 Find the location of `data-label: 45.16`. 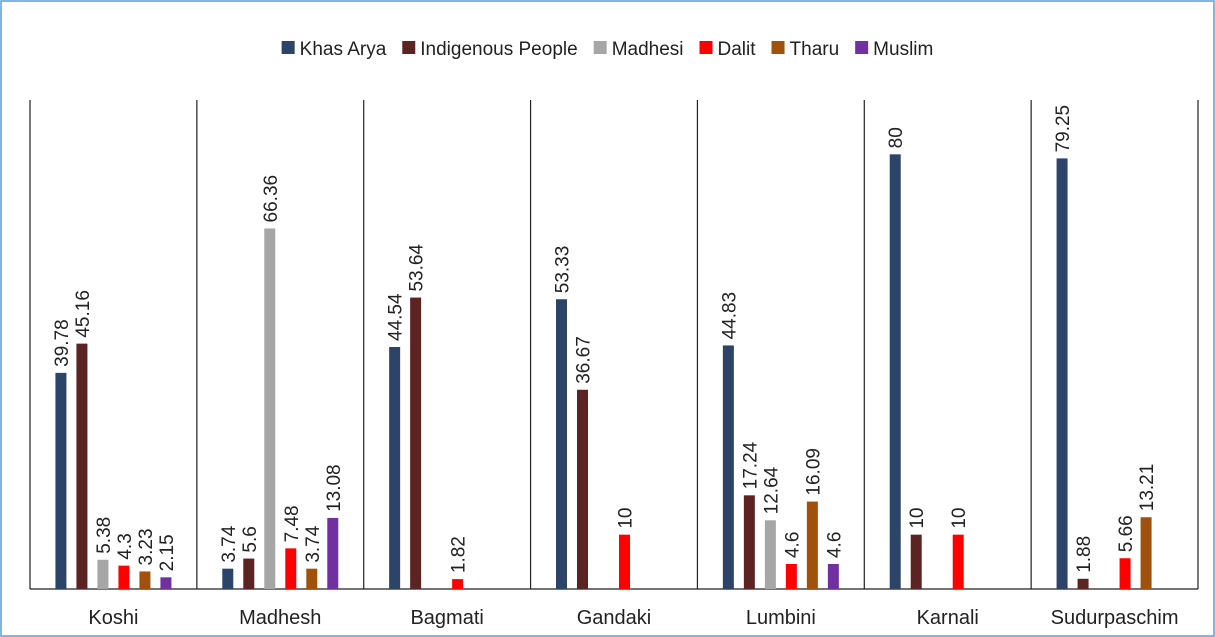

data-label: 45.16 is located at coordinates (83, 314).